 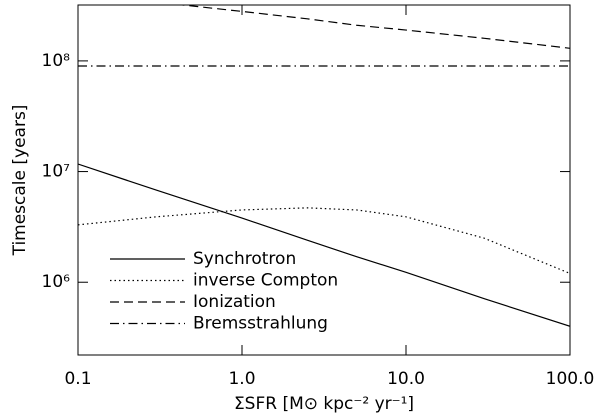 I want to click on legend-label: inverse Compton, so click(x=265, y=281).